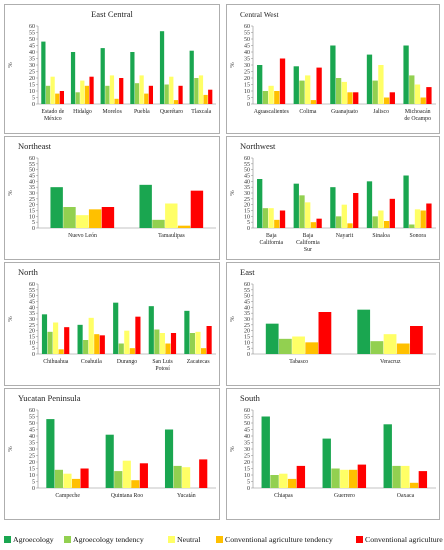 This screenshot has width=444, height=550. Describe the element at coordinates (338, 222) in the screenshot. I see `bar-agroecology-tendency-nayarit` at that location.